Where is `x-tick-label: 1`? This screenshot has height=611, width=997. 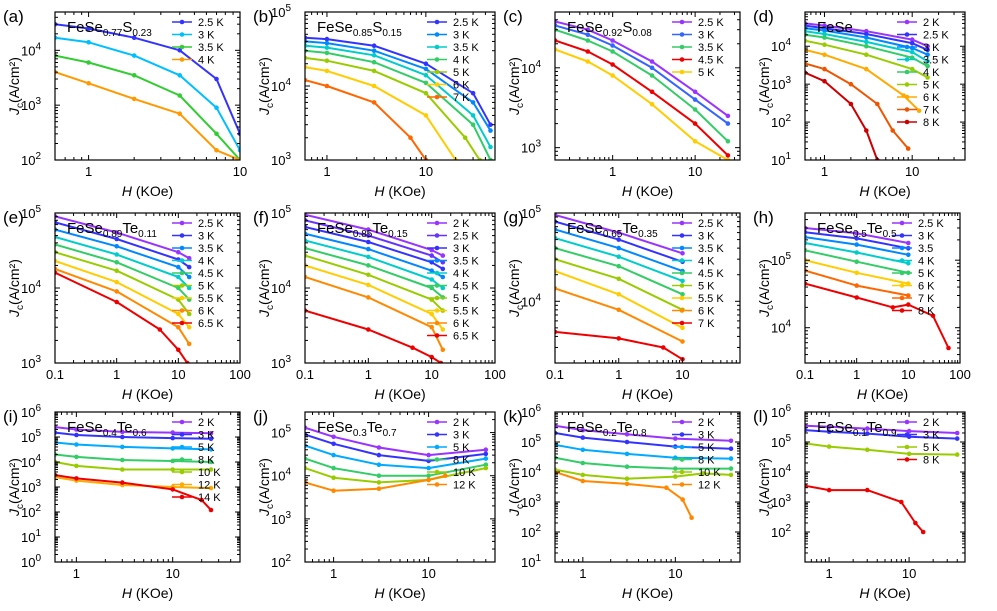
x-tick-label: 1 is located at coordinates (582, 573).